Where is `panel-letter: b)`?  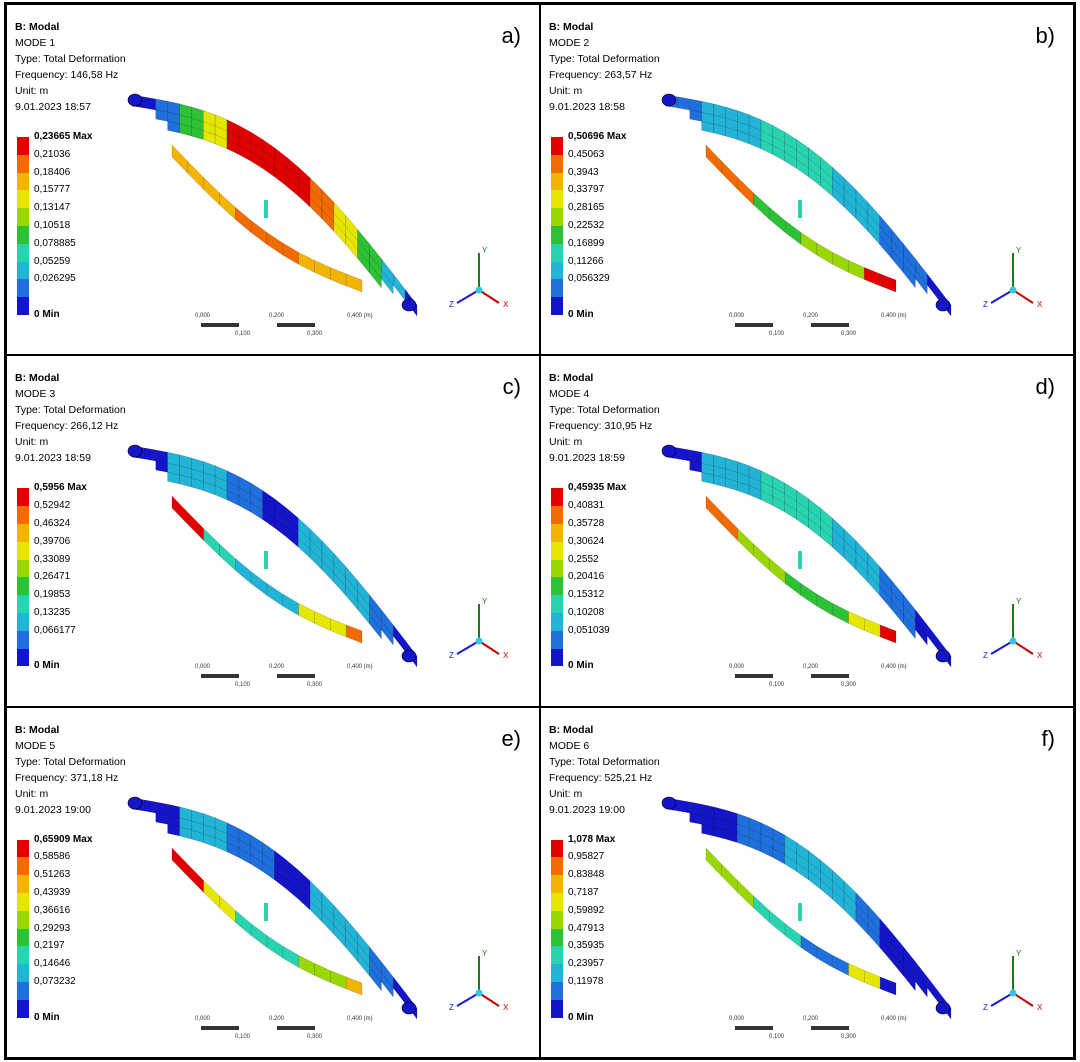
panel-letter: b) is located at coordinates (1045, 35).